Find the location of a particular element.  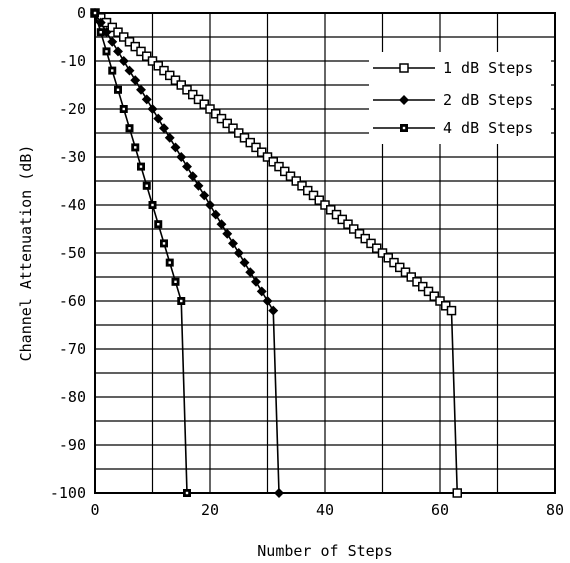

x-tick-label: 40 is located at coordinates (325, 510).